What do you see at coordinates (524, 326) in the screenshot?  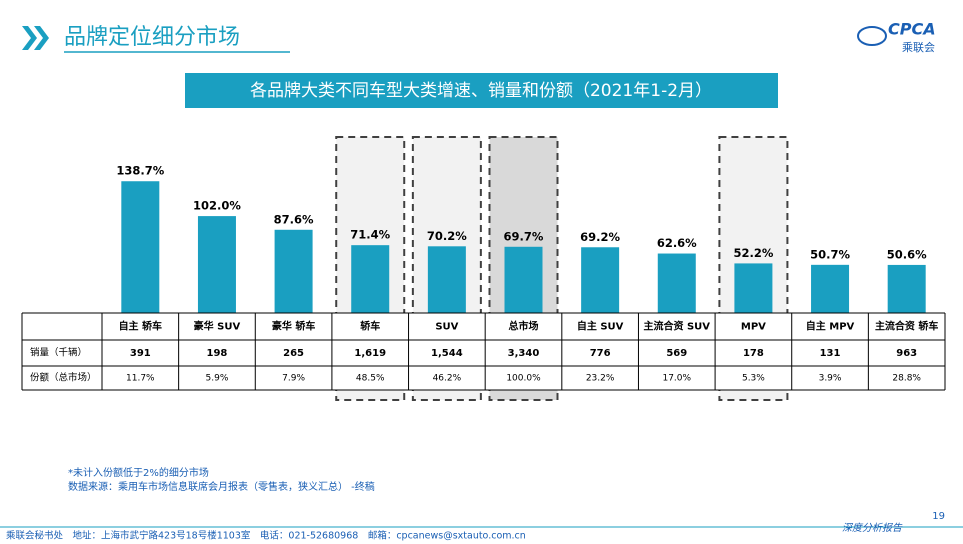 I see `category-label: 总市场` at bounding box center [524, 326].